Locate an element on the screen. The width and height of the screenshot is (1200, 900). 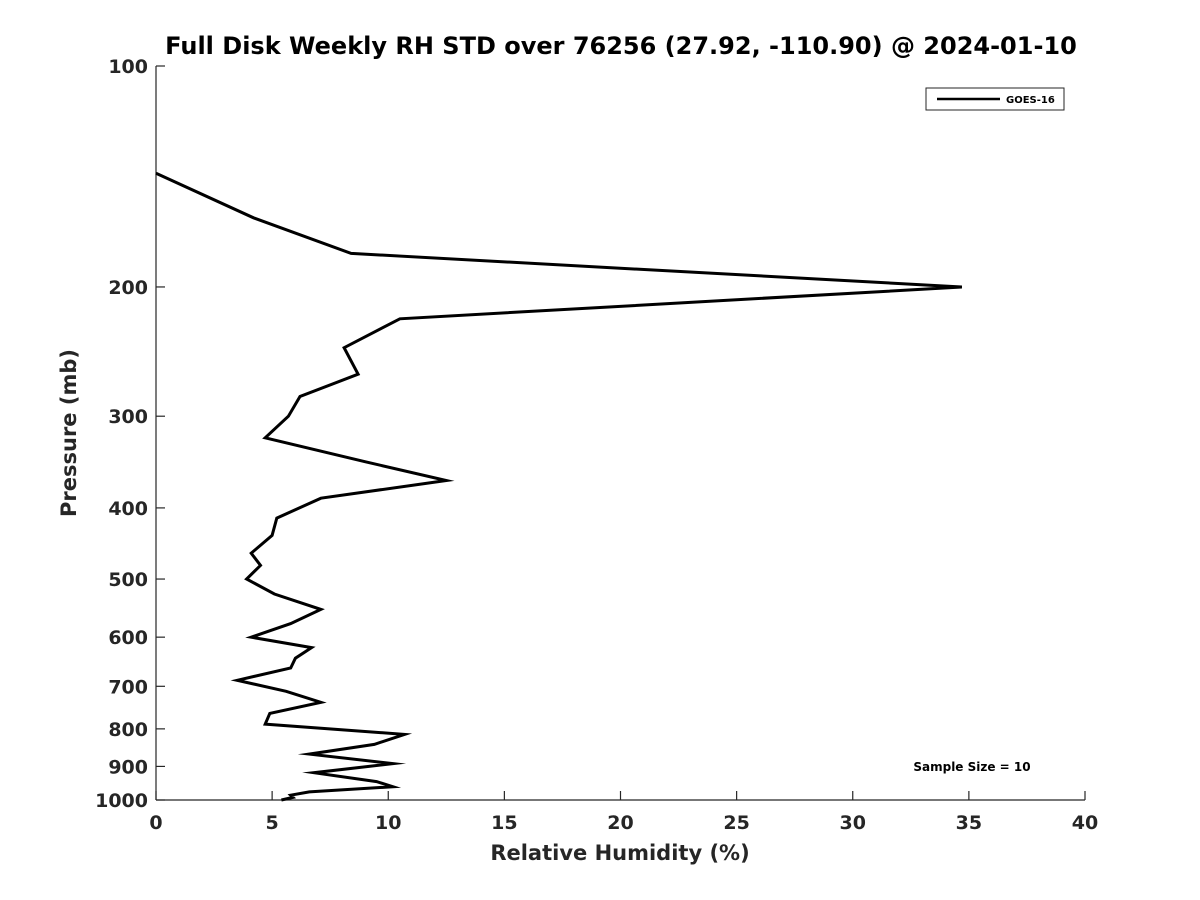
x-tick-label: 30 is located at coordinates (853, 823).